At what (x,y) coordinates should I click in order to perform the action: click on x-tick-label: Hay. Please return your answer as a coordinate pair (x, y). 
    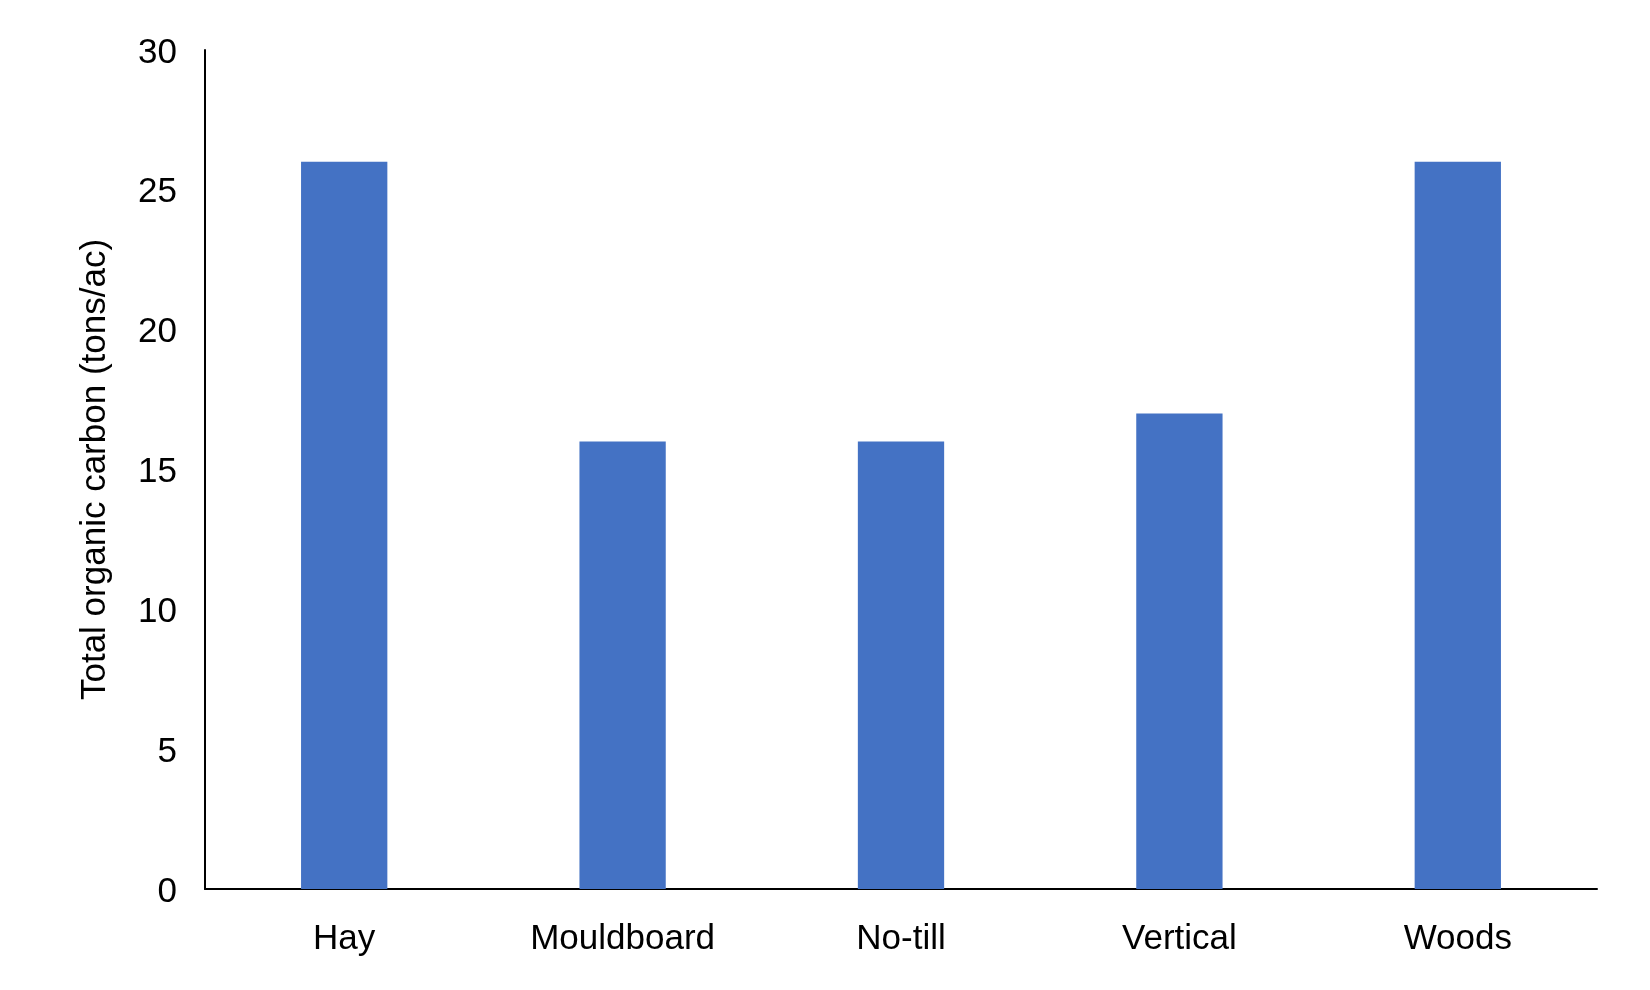
    Looking at the image, I should click on (344, 936).